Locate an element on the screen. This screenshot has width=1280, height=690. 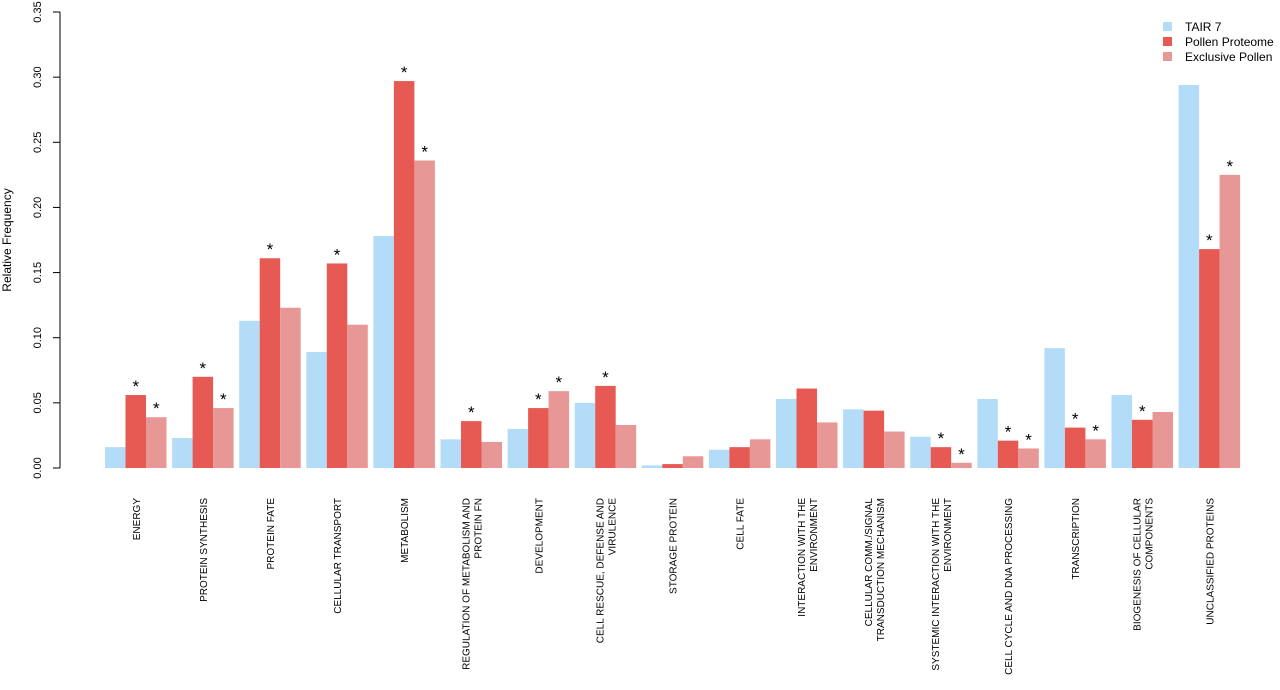
y-tick-label: 0.30 is located at coordinates (38, 76).